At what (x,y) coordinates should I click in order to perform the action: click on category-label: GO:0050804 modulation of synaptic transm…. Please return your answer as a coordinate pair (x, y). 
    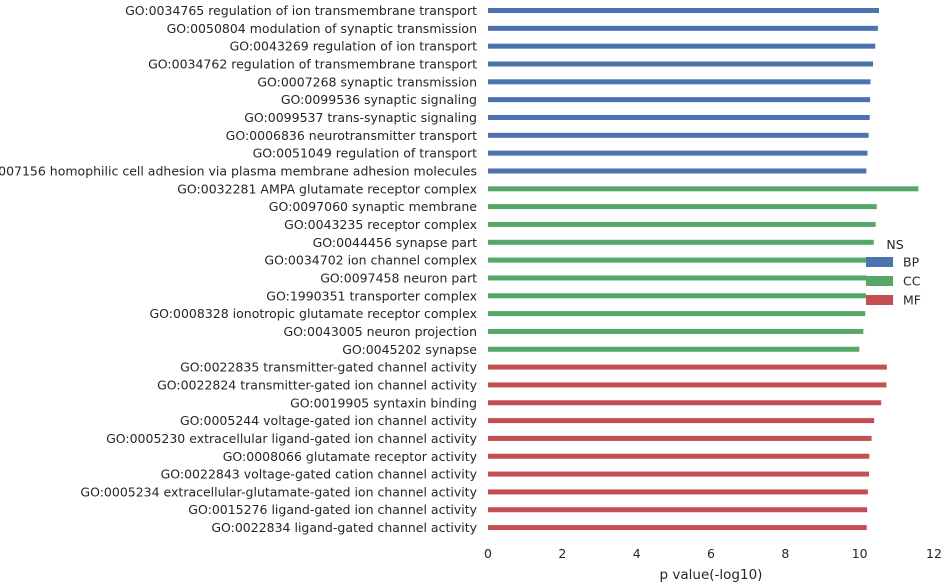
    Looking at the image, I should click on (322, 28).